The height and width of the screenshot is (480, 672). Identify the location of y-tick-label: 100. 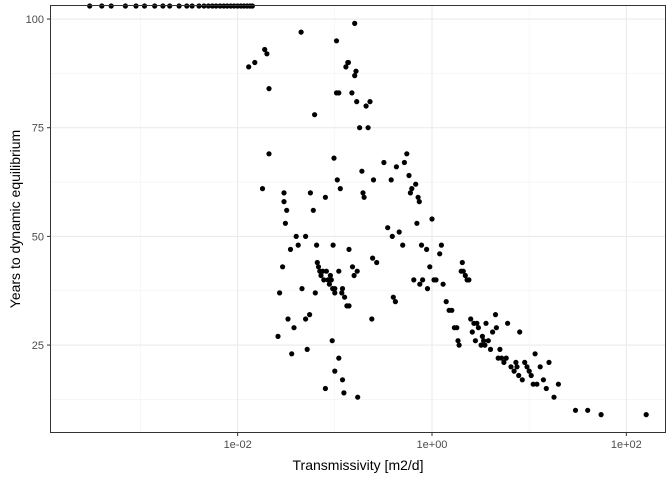
(35, 20).